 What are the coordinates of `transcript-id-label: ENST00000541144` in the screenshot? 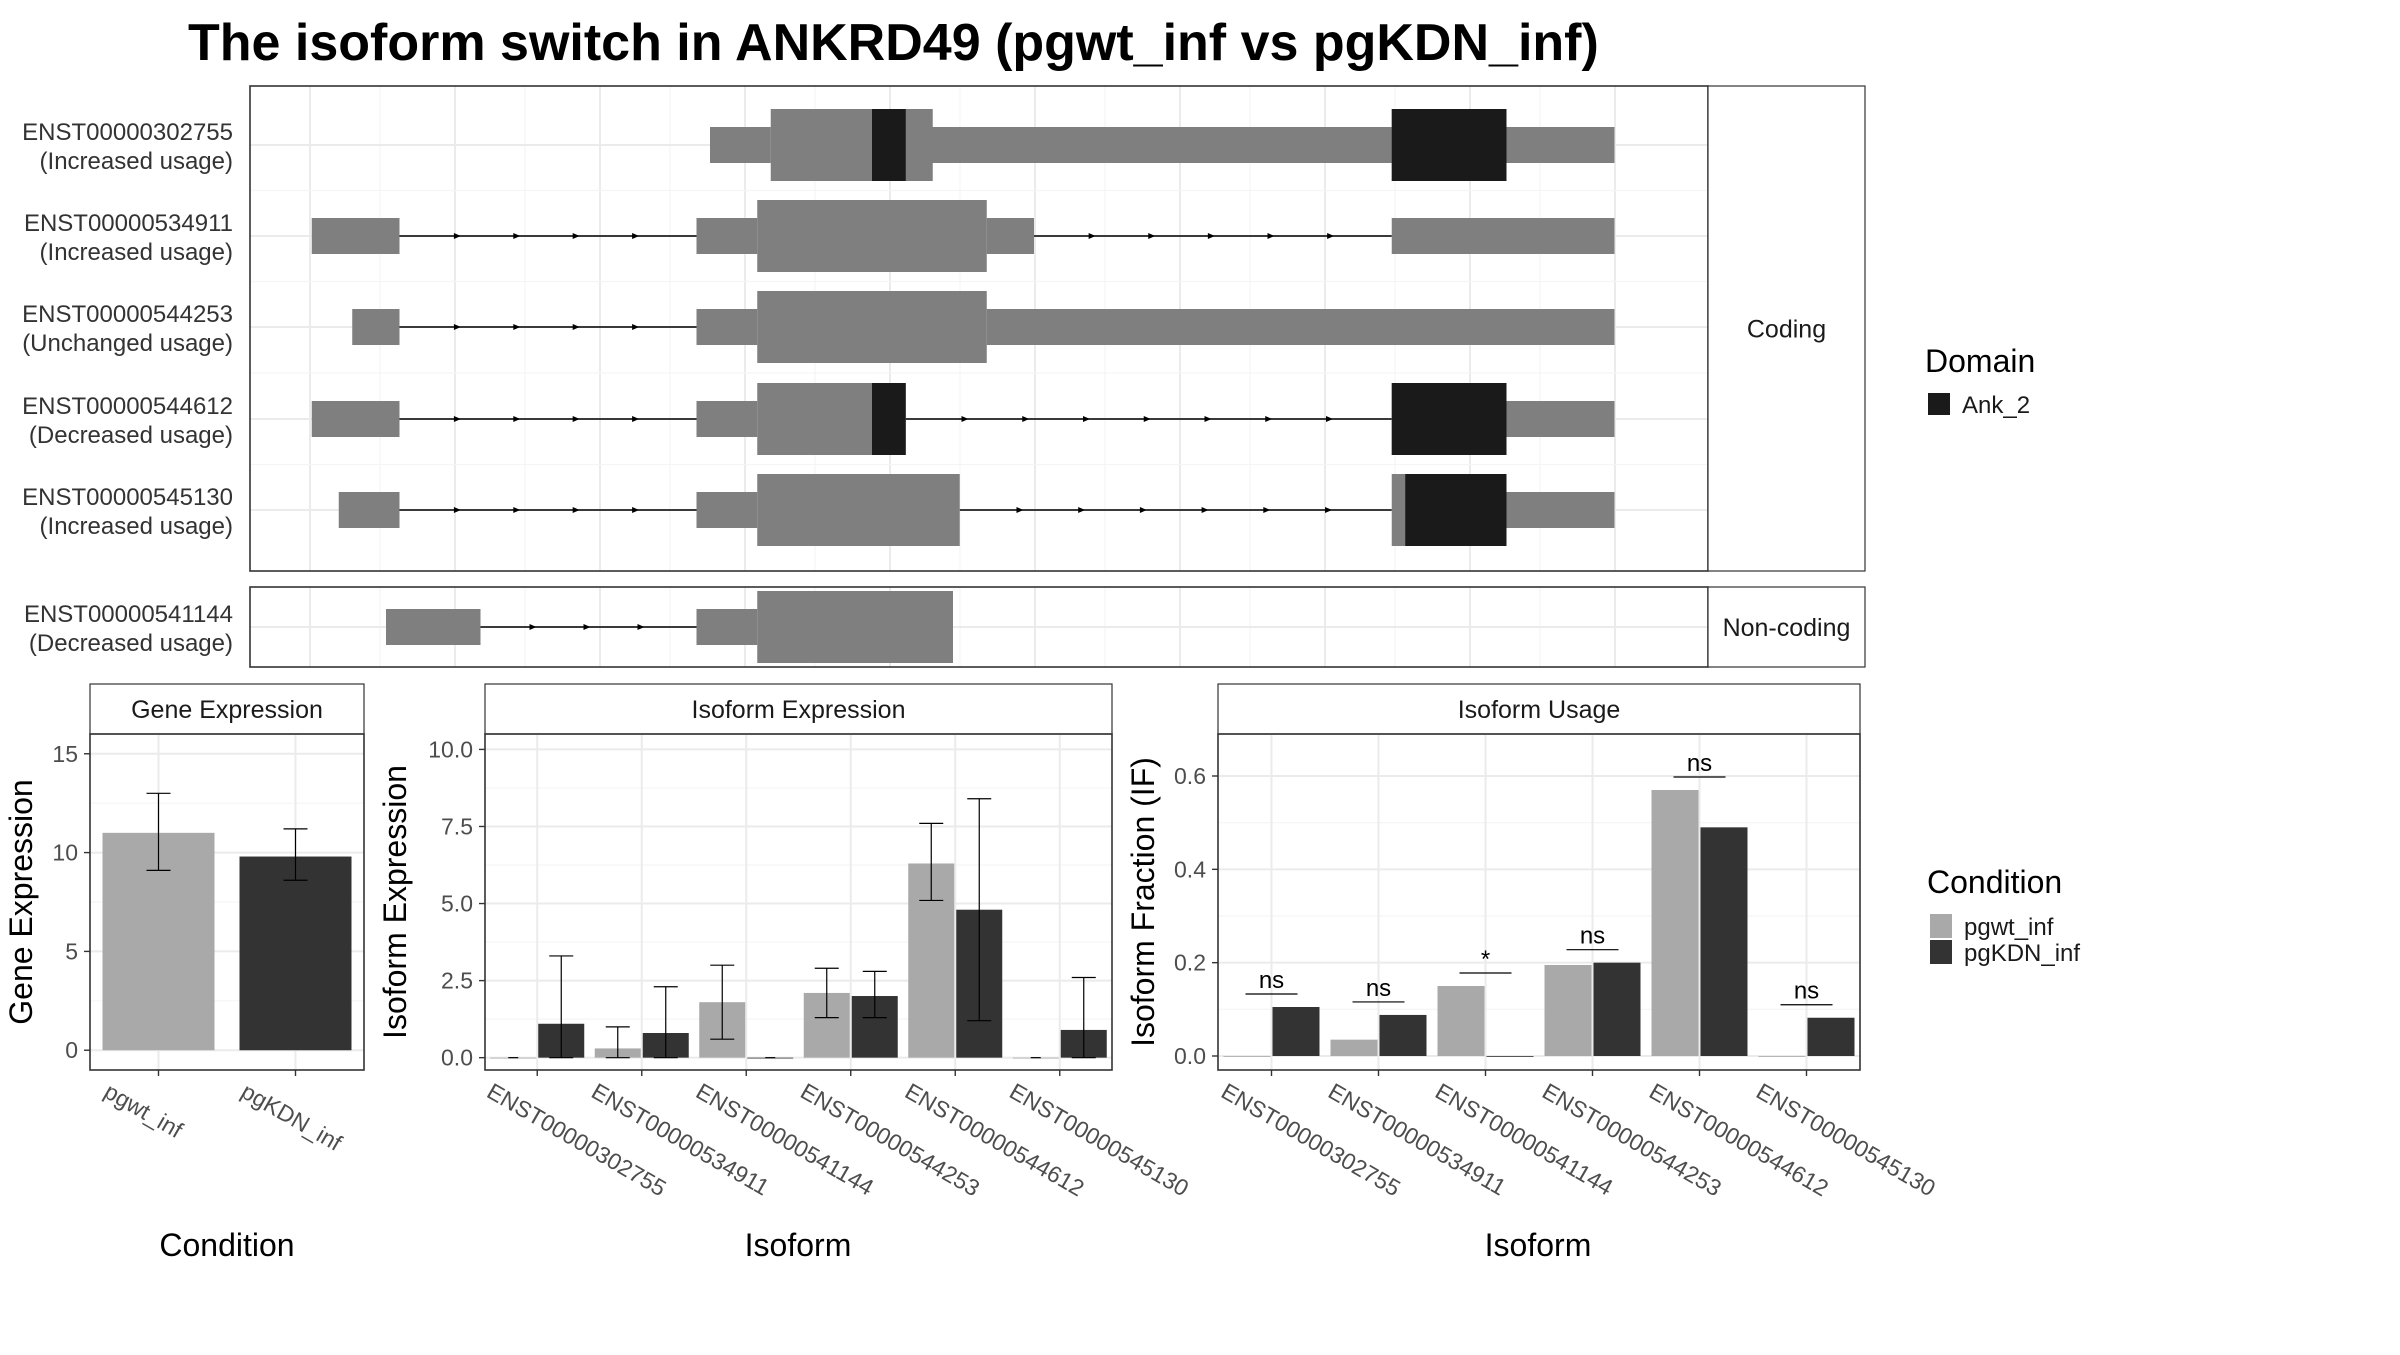 It's located at (128, 614).